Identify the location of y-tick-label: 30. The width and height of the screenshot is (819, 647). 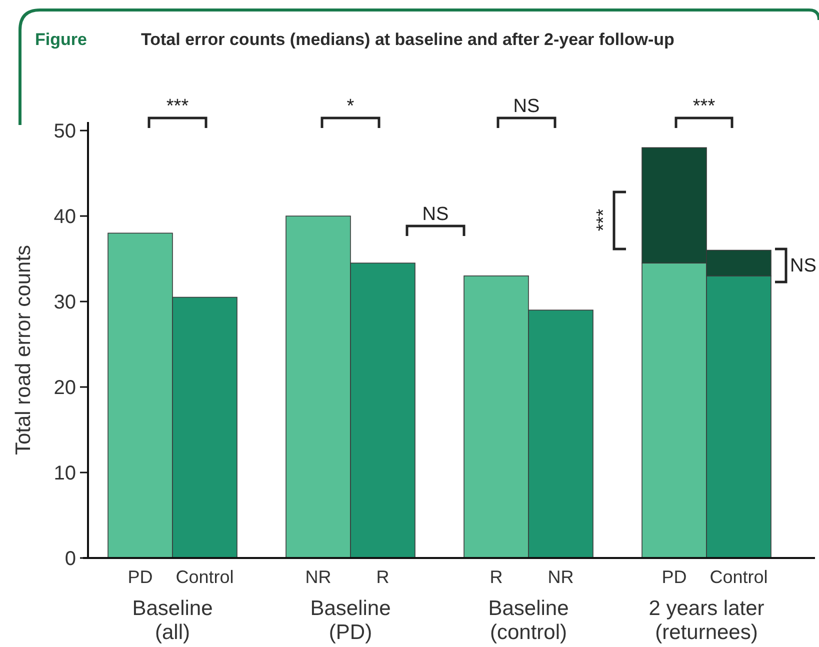
(65, 303).